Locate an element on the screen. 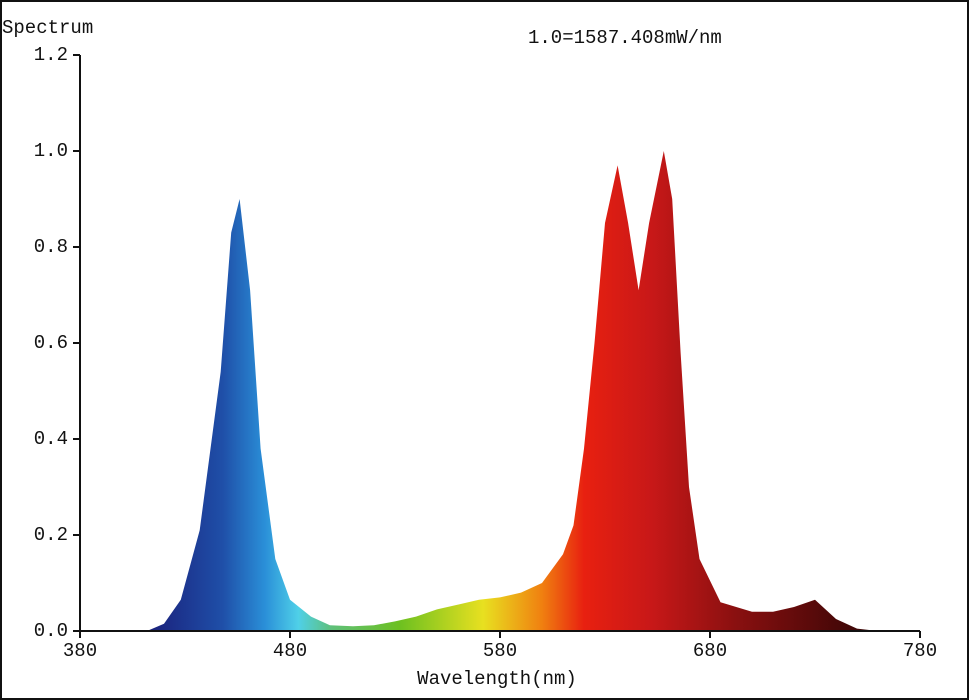 The width and height of the screenshot is (969, 700). x-tick-label: 380 is located at coordinates (80, 651).